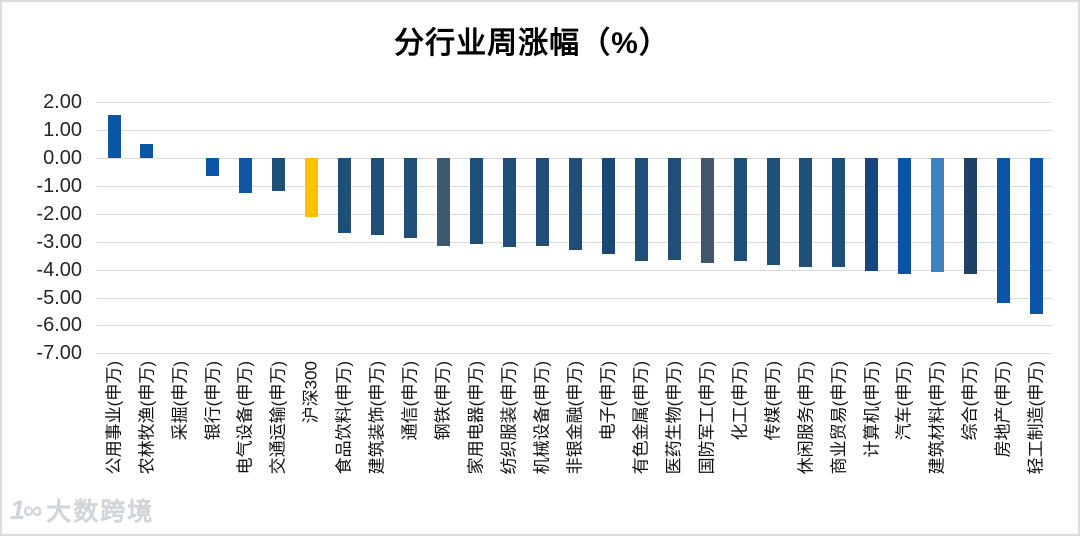 This screenshot has width=1080, height=536. Describe the element at coordinates (905, 216) in the screenshot. I see `bar-汽车(申万)` at that location.